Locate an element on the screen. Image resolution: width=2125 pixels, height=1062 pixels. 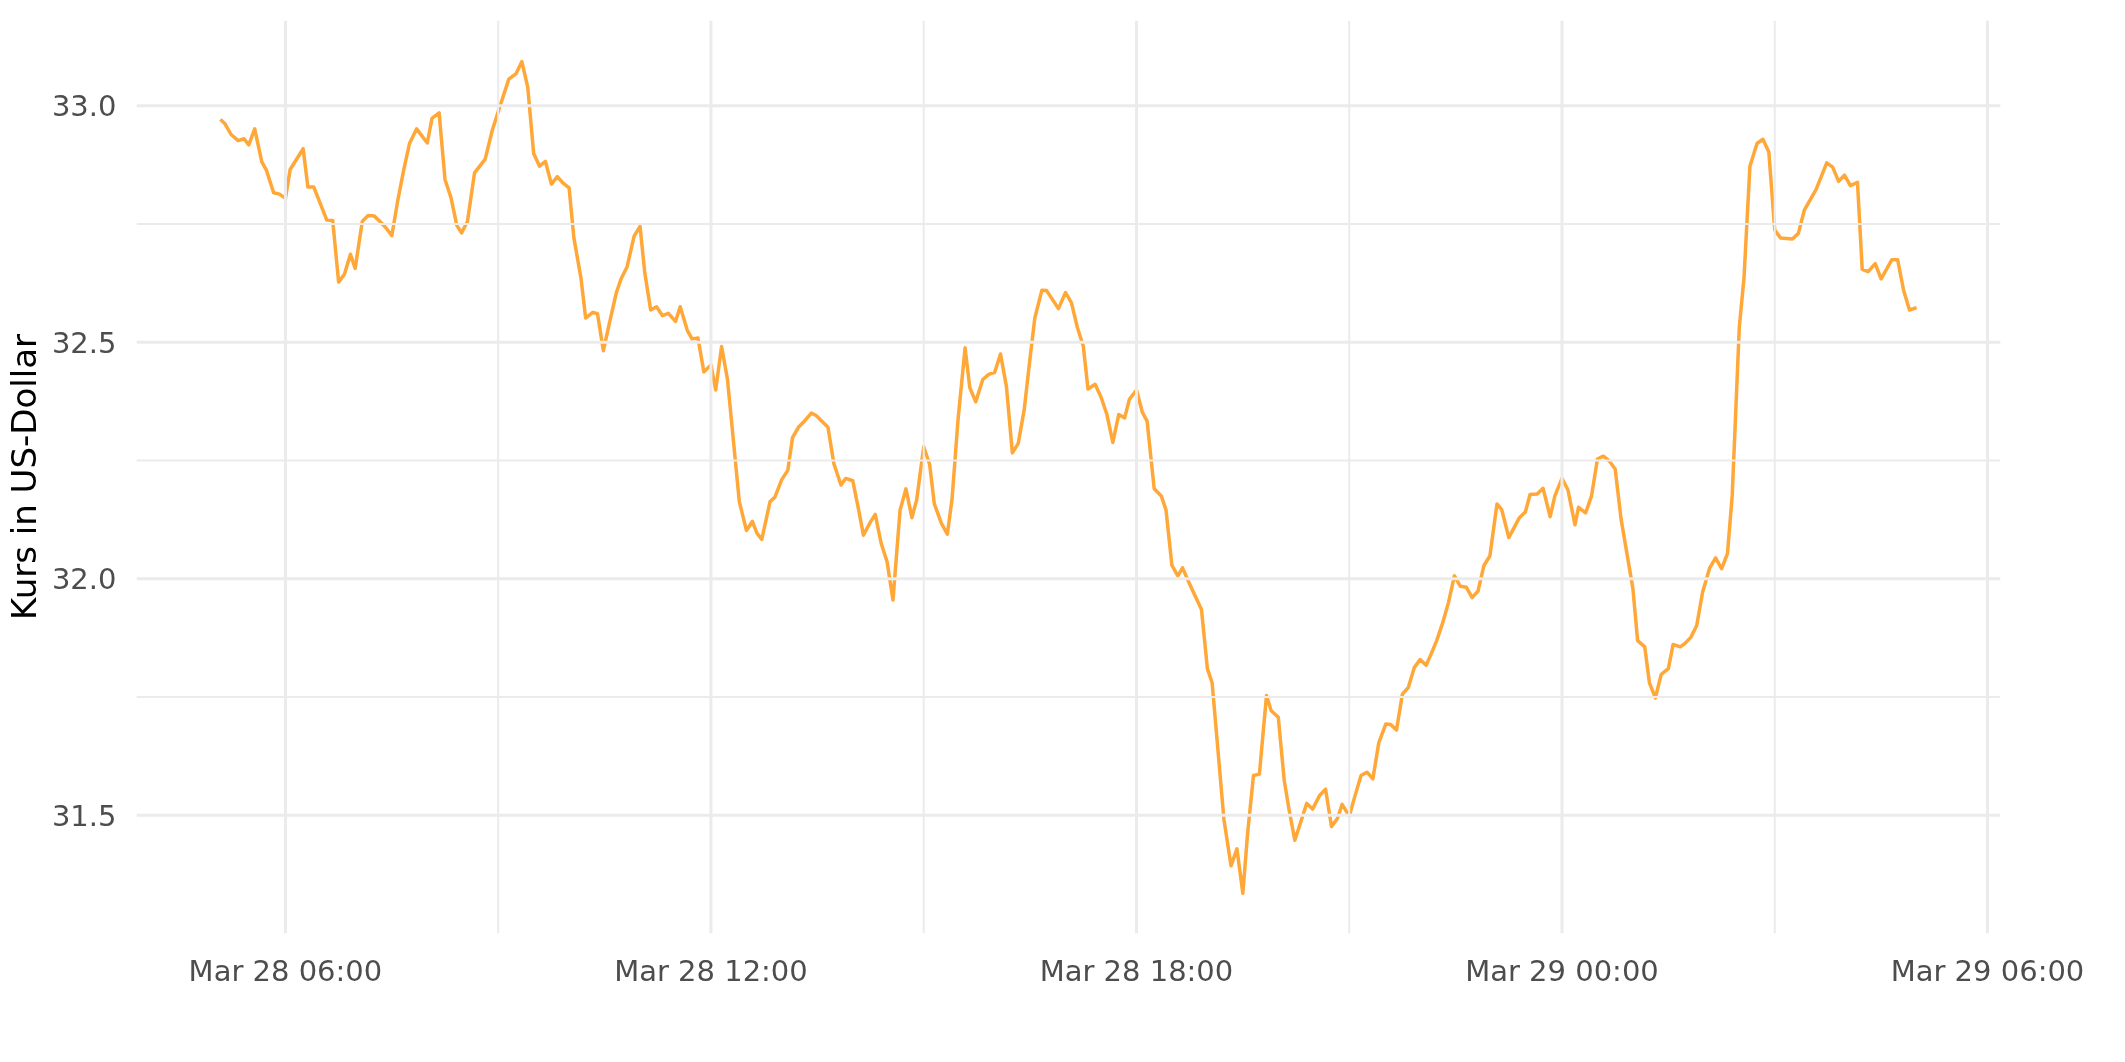
y-axis-title: Kurs in US-Dollar is located at coordinates (23, 477).